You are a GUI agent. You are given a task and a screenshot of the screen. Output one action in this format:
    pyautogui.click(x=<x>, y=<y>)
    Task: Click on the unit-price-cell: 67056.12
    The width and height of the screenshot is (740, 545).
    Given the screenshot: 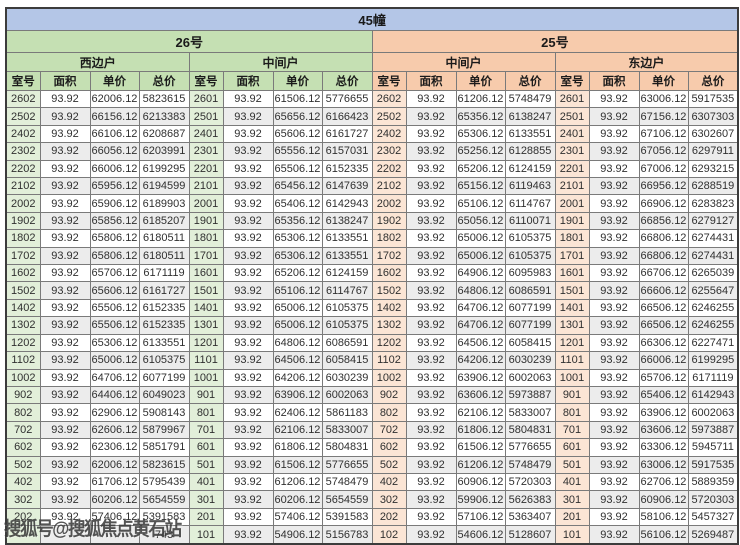 What is the action you would take?
    pyautogui.click(x=663, y=151)
    